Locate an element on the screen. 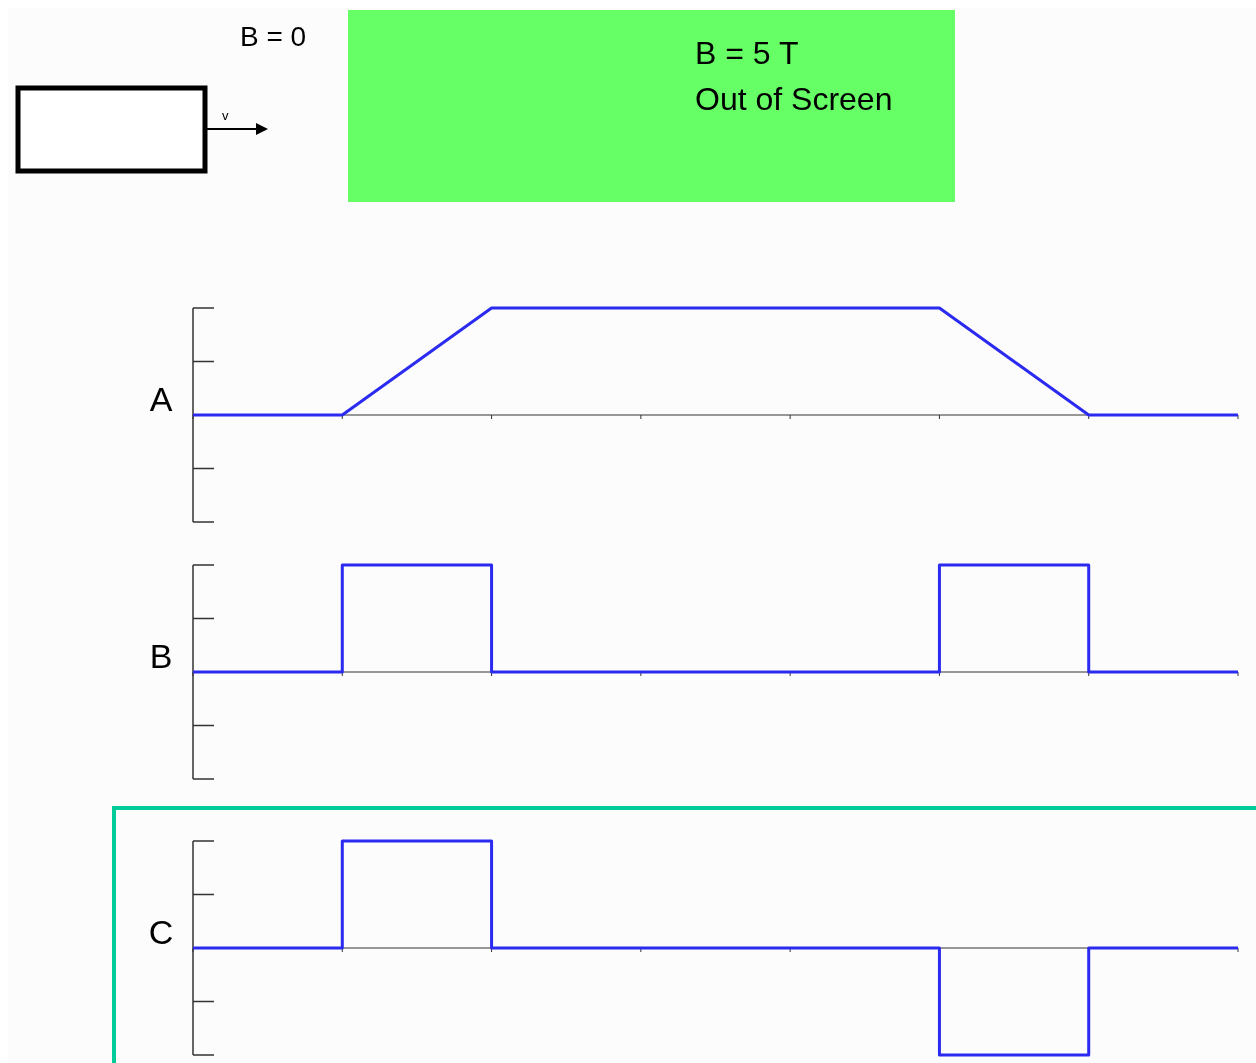 This screenshot has height=1063, width=1256. text: B = 5 T is located at coordinates (747, 53).